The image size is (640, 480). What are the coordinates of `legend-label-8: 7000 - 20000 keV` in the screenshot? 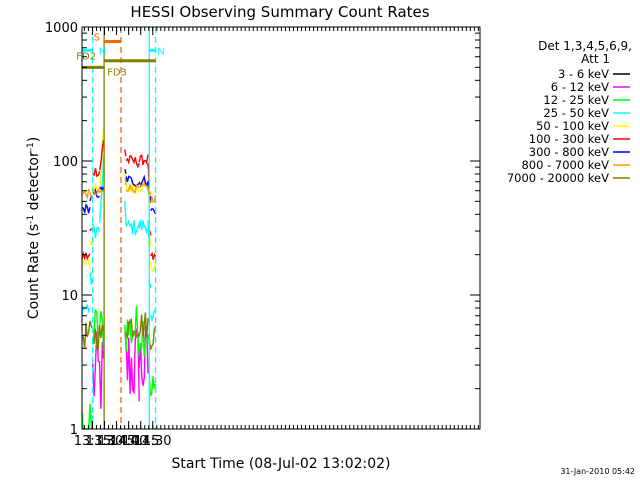 It's located at (558, 178).